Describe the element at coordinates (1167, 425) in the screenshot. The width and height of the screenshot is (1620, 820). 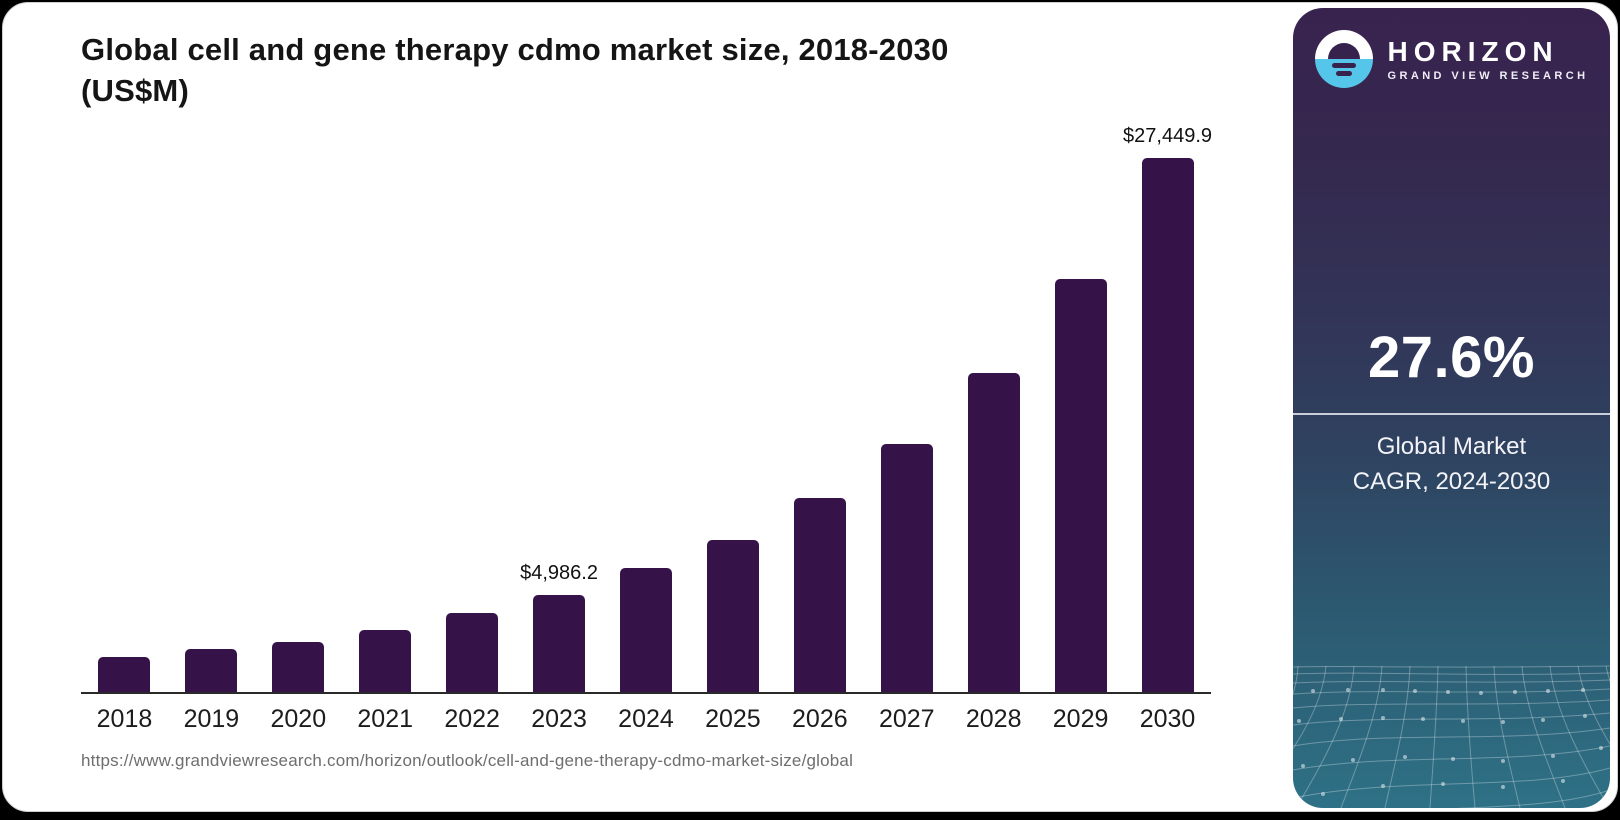
I see `bar-2030` at that location.